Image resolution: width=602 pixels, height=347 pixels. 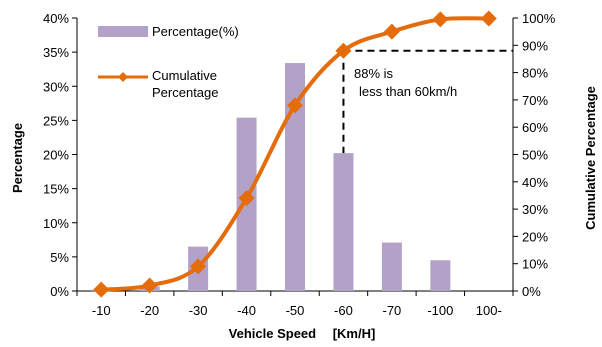 I want to click on x-tick-label: -100, so click(x=440, y=310).